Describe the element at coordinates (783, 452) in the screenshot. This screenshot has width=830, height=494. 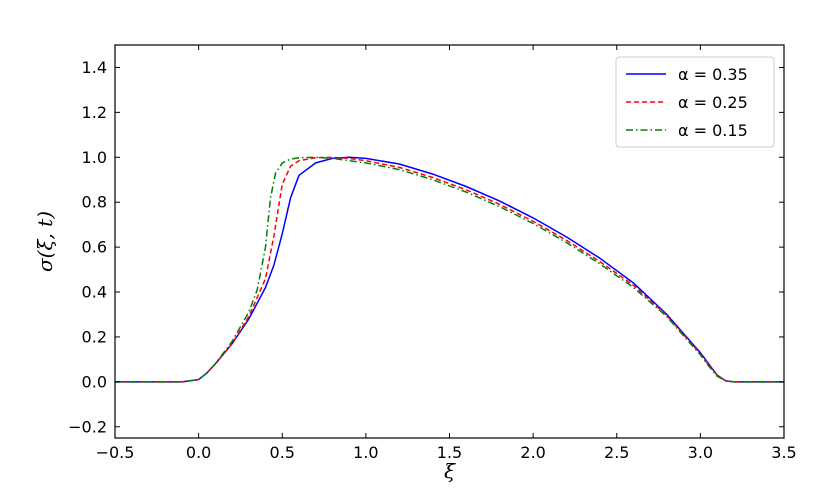
I see `x-tick-label: 3.5` at that location.